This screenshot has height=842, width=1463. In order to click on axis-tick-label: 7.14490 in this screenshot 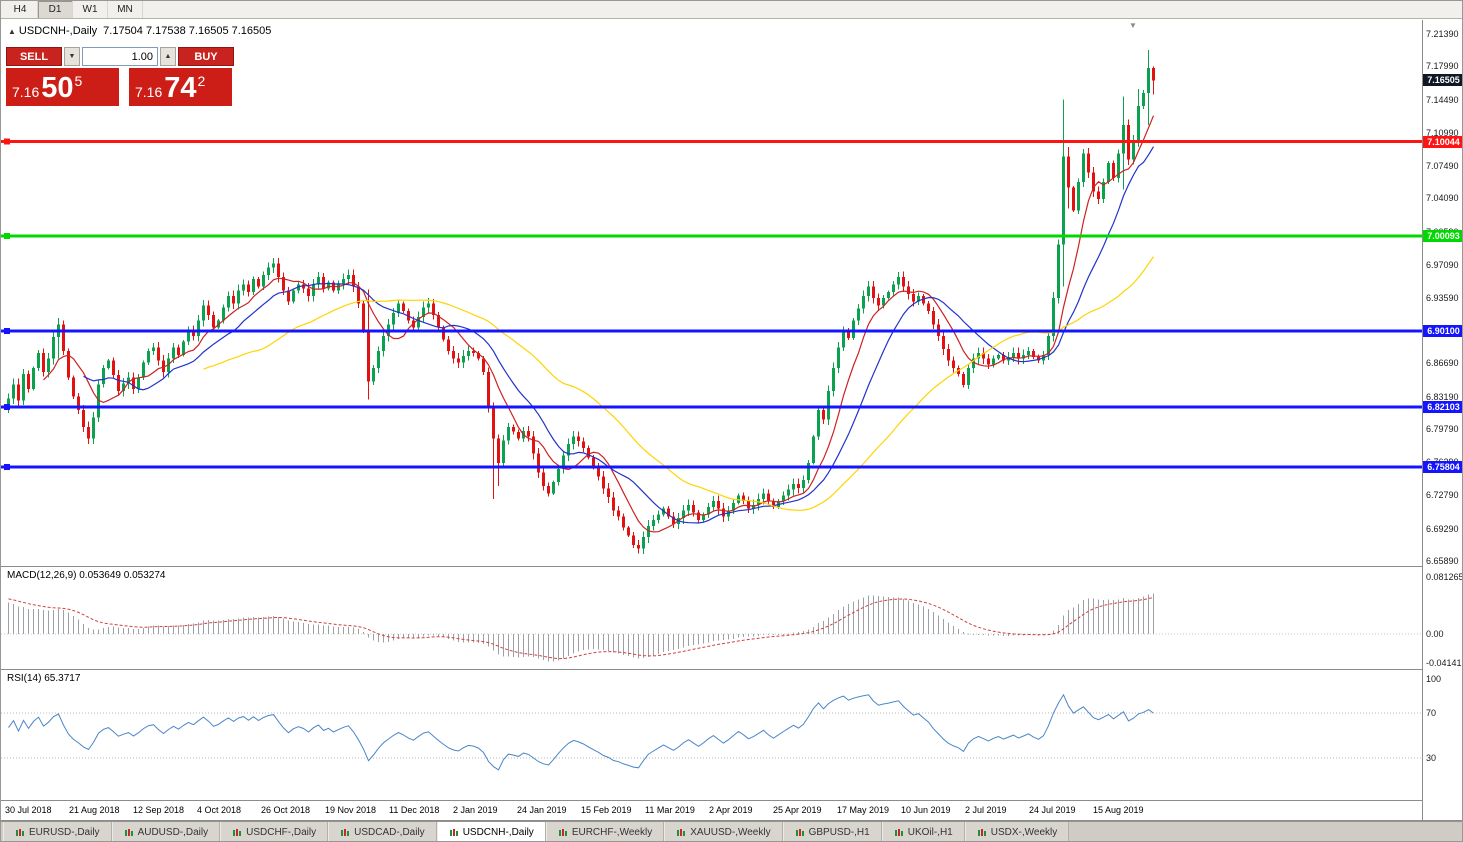, I will do `click(1442, 100)`.